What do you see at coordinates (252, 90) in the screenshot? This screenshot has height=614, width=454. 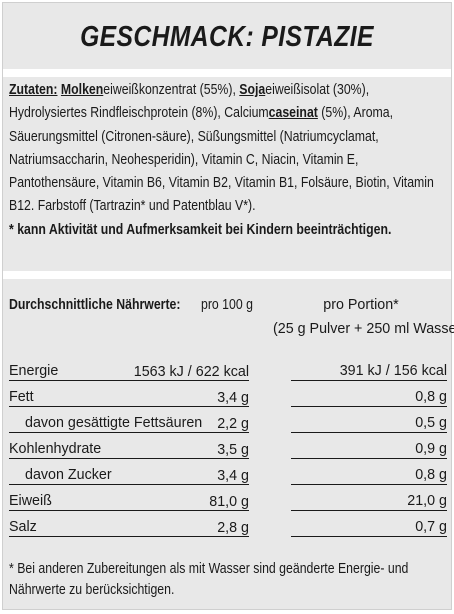 I see `allergen-soja: Soja` at bounding box center [252, 90].